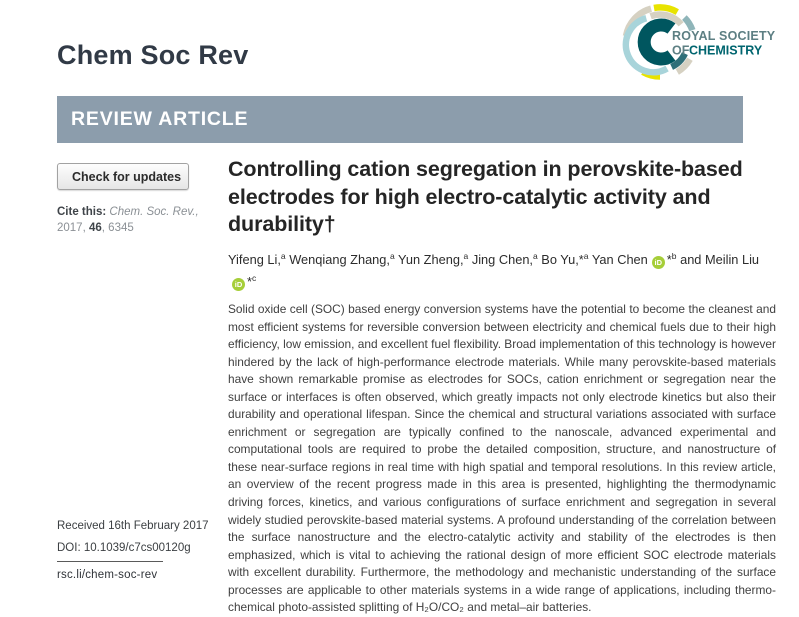 This screenshot has width=799, height=617. Describe the element at coordinates (659, 42) in the screenshot. I see `rsc-logo-rings` at that location.